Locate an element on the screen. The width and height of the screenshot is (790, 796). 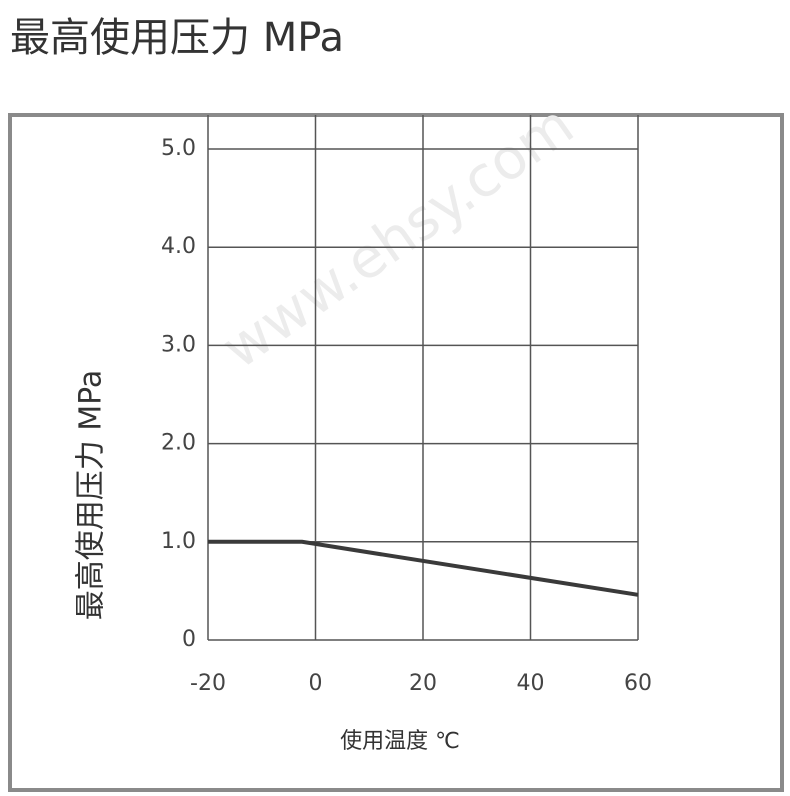
y-tick-label: 3.0 is located at coordinates (178, 344).